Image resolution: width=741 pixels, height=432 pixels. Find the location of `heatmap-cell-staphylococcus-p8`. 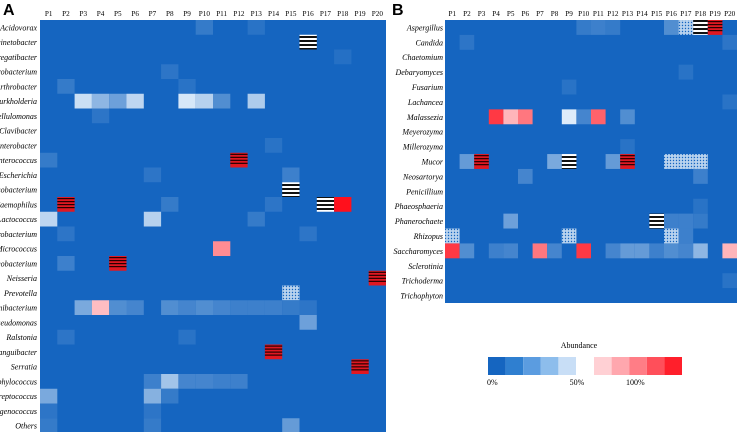

heatmap-cell-staphylococcus-p8 is located at coordinates (170, 381).